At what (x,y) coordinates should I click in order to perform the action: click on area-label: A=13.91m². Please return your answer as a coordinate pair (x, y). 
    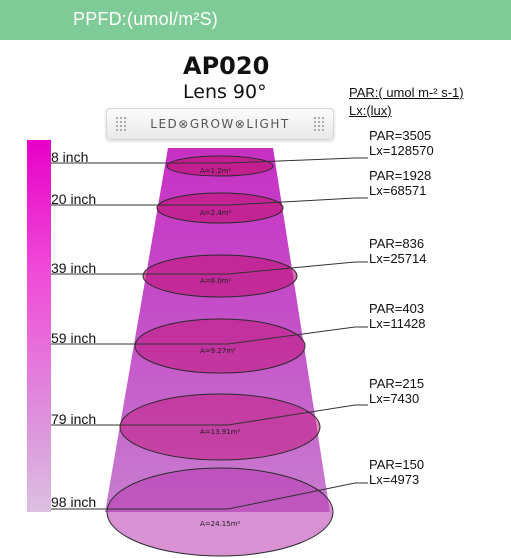
    Looking at the image, I should click on (220, 432).